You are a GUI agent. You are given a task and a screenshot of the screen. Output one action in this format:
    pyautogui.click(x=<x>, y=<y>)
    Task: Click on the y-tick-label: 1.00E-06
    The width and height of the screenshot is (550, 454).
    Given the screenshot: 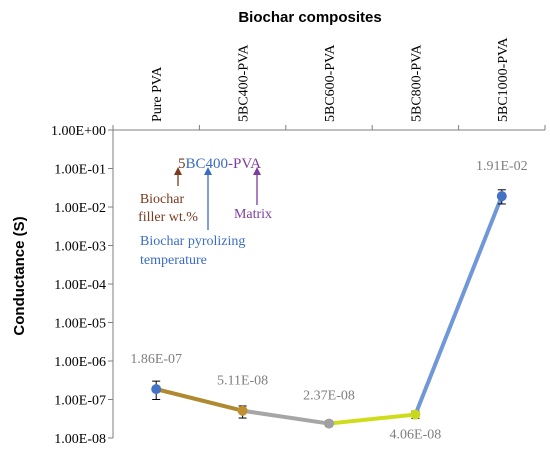 What is the action you would take?
    pyautogui.click(x=80, y=362)
    